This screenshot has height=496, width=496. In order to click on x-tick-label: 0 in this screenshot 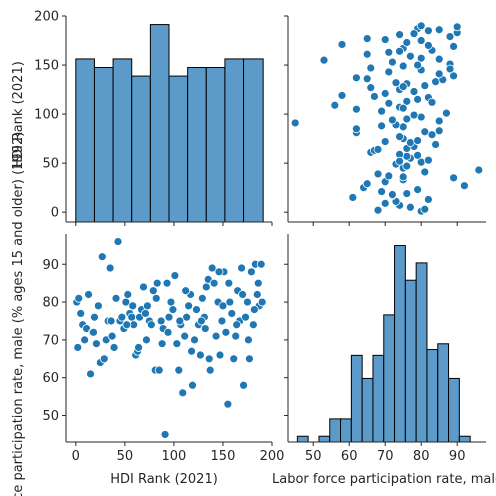, I will do `click(76, 456)`.